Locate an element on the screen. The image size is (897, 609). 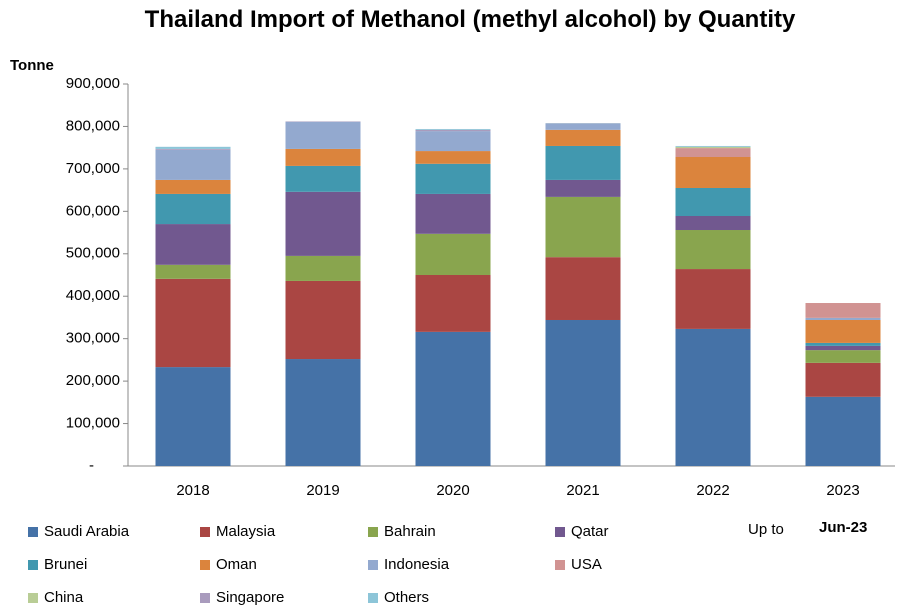
legend-label: Brunei is located at coordinates (65, 564).